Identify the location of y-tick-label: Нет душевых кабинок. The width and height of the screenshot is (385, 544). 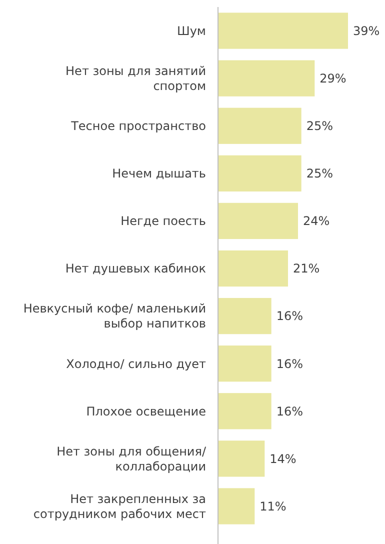
(135, 269).